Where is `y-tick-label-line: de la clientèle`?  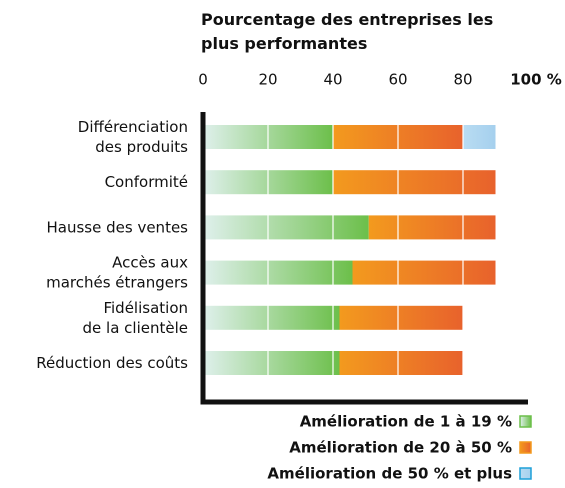
y-tick-label-line: de la clientèle is located at coordinates (135, 327).